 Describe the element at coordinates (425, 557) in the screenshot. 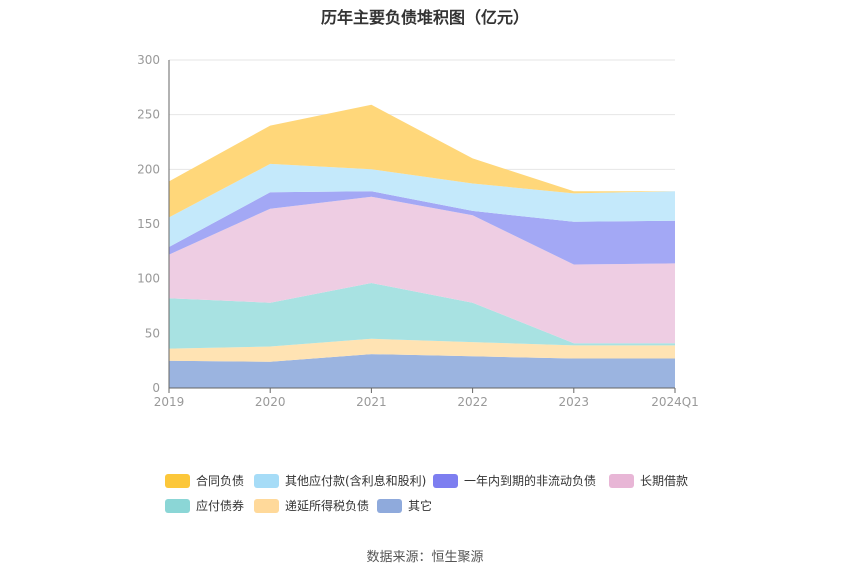

I see `data-source: 数据来源：恒生聚源` at that location.